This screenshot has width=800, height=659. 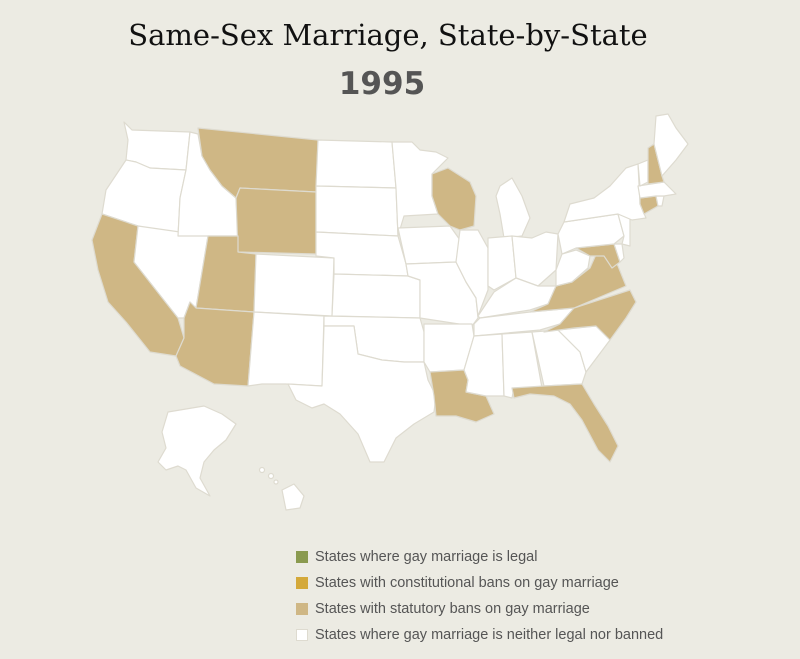 I want to click on state-de, so click(x=619, y=253).